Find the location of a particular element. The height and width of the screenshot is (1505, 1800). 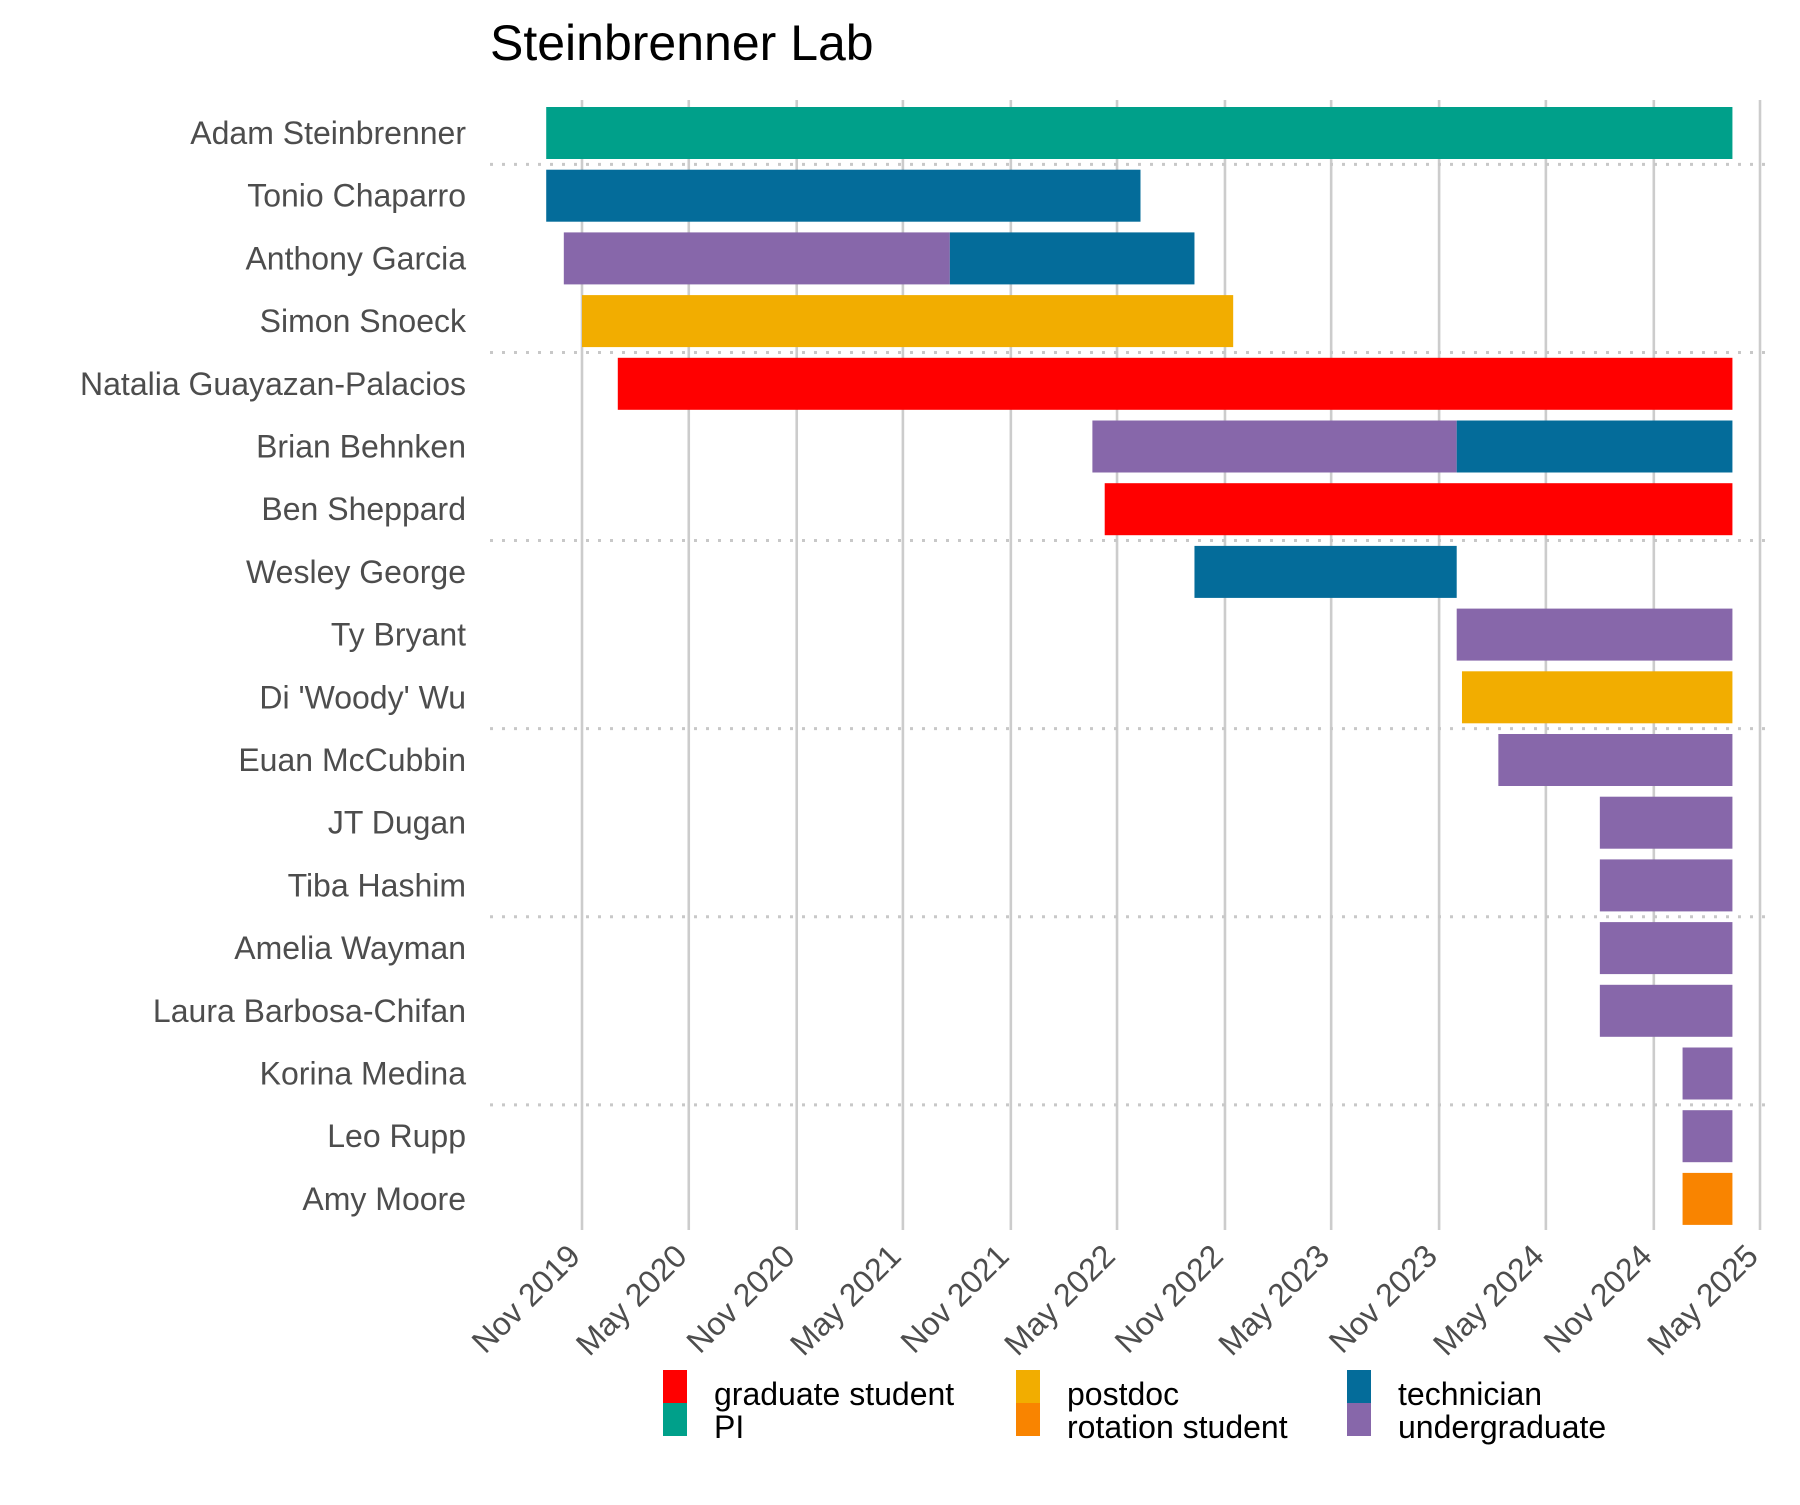

x-tick-label-0: Nov 2019 is located at coordinates (526, 1298).